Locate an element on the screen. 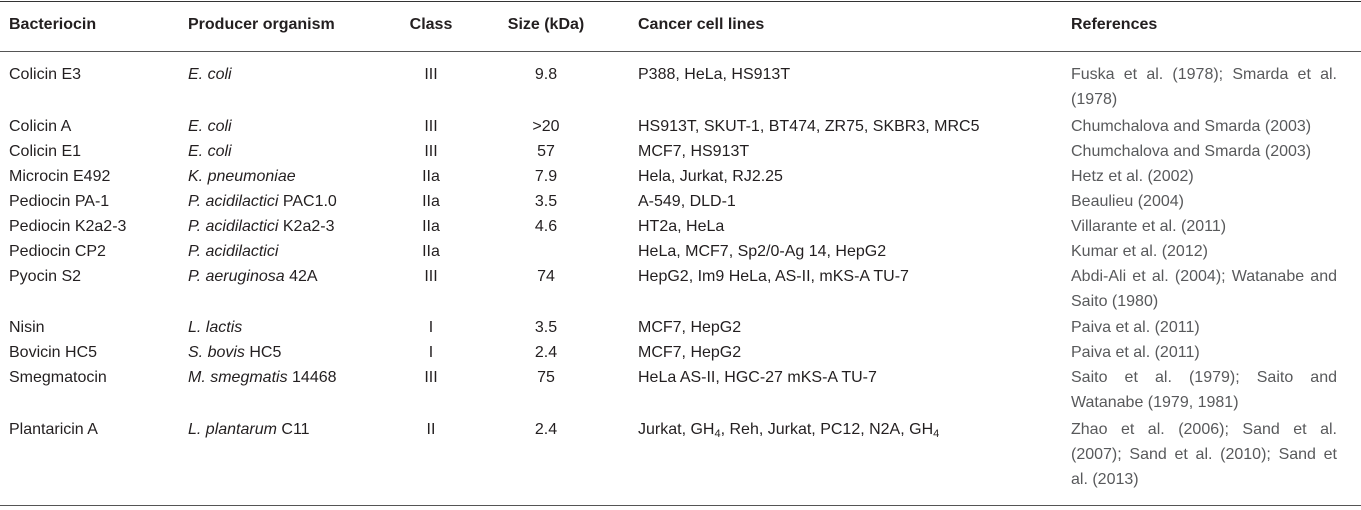 The image size is (1361, 510). cell-references: Beaulieu (2004) is located at coordinates (1204, 201).